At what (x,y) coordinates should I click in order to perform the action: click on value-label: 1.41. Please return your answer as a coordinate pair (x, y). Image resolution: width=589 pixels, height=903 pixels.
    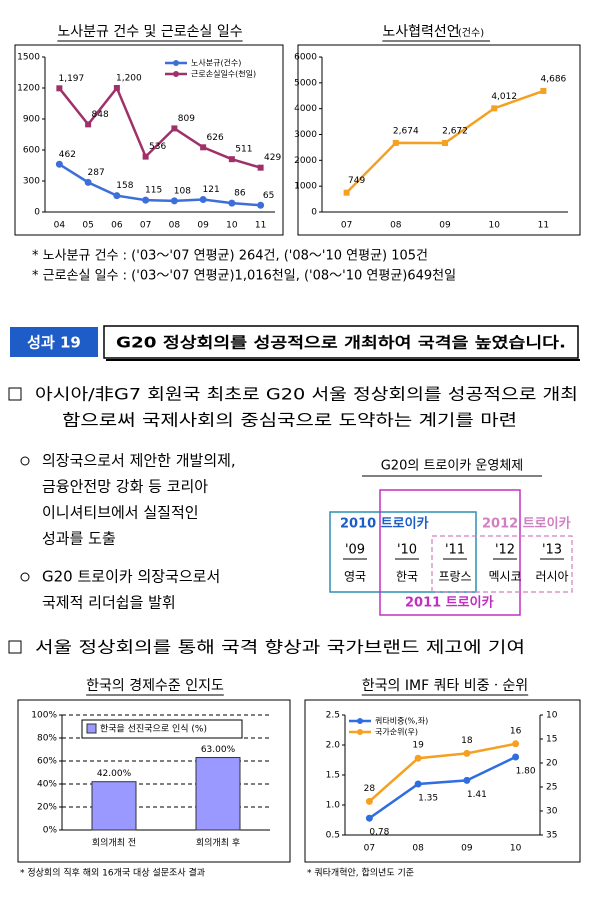
    Looking at the image, I should click on (477, 795).